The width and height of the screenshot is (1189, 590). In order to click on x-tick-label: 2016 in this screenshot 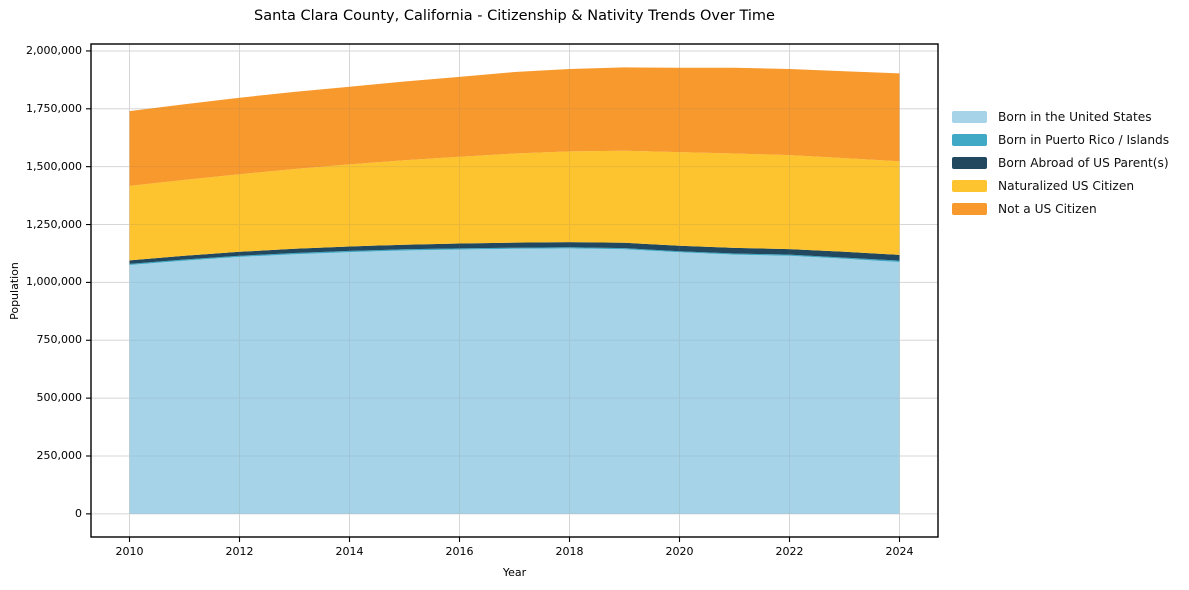, I will do `click(459, 551)`.